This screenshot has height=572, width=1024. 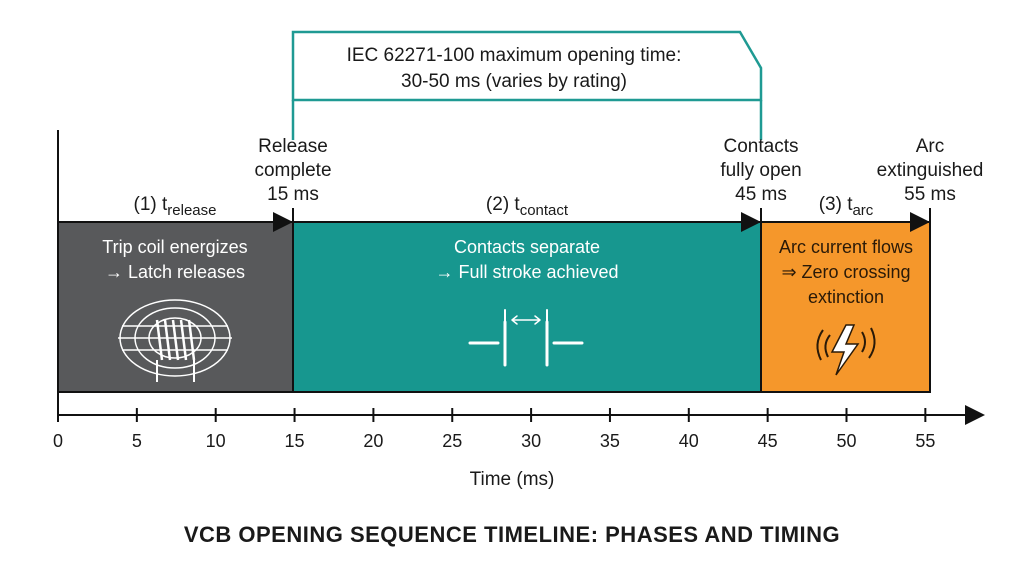 I want to click on axis-ticks: 0 5 10 15 20 25 30 35 40 45 50 55, so click(x=494, y=429).